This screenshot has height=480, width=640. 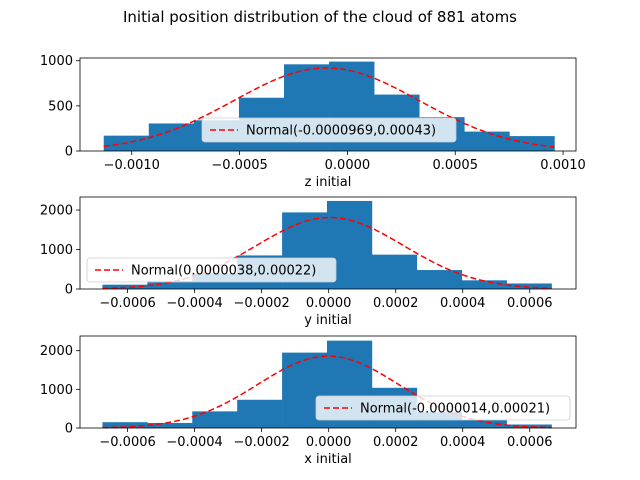 I want to click on legend: Normal(-0.0000969,0.00043), so click(x=329, y=130).